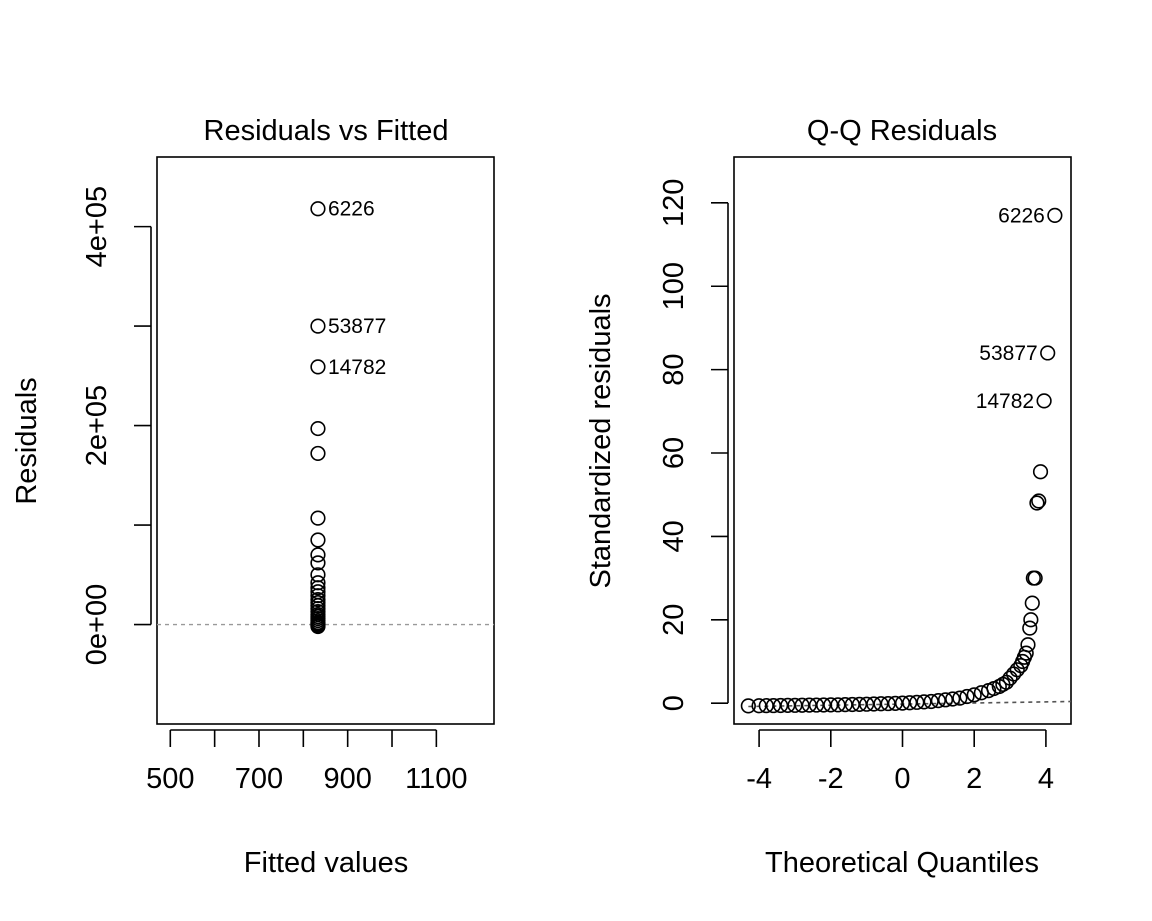 This screenshot has height=921, width=1152. What do you see at coordinates (97, 624) in the screenshot?
I see `y-tick-label: 0e+00` at bounding box center [97, 624].